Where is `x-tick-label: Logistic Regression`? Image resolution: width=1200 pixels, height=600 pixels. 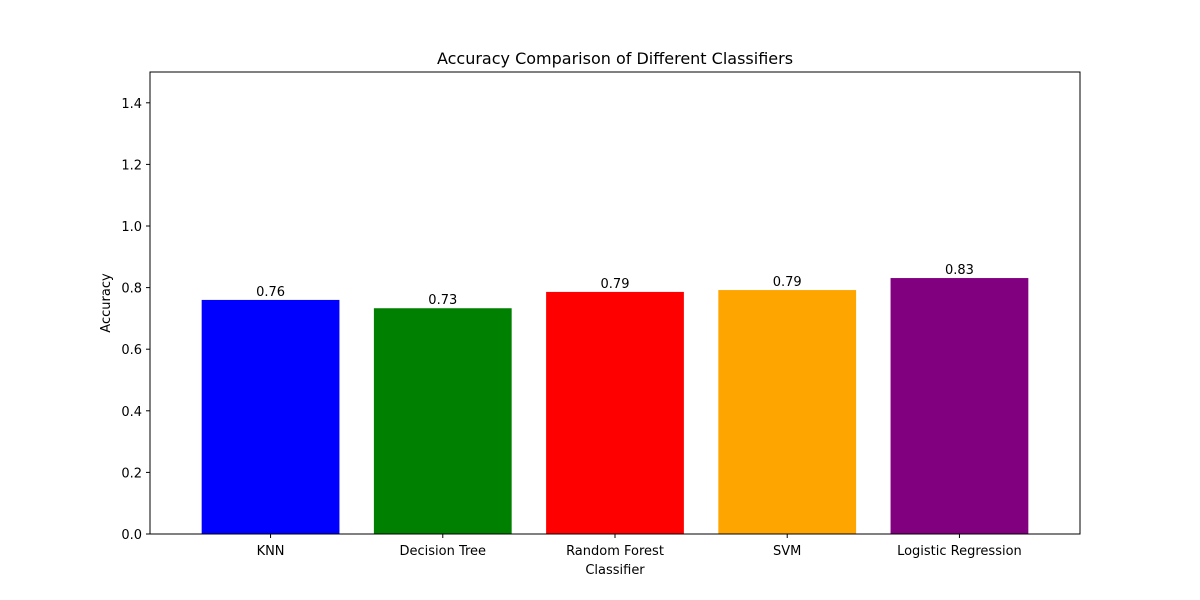 x-tick-label: Logistic Regression is located at coordinates (959, 551).